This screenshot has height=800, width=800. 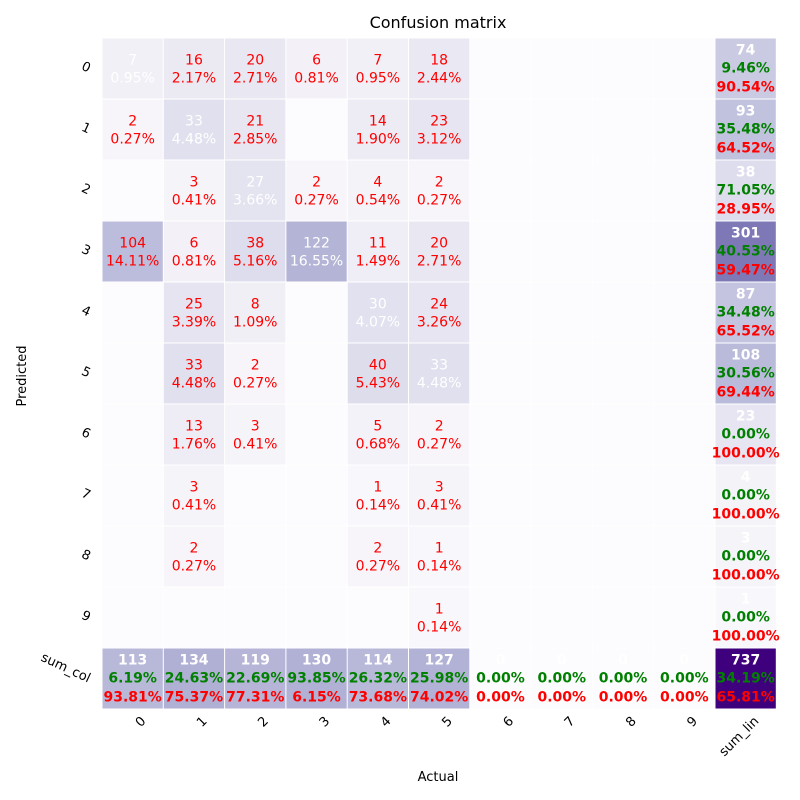 What do you see at coordinates (746, 556) in the screenshot?
I see `heatmap-cell-r8-c10` at bounding box center [746, 556].